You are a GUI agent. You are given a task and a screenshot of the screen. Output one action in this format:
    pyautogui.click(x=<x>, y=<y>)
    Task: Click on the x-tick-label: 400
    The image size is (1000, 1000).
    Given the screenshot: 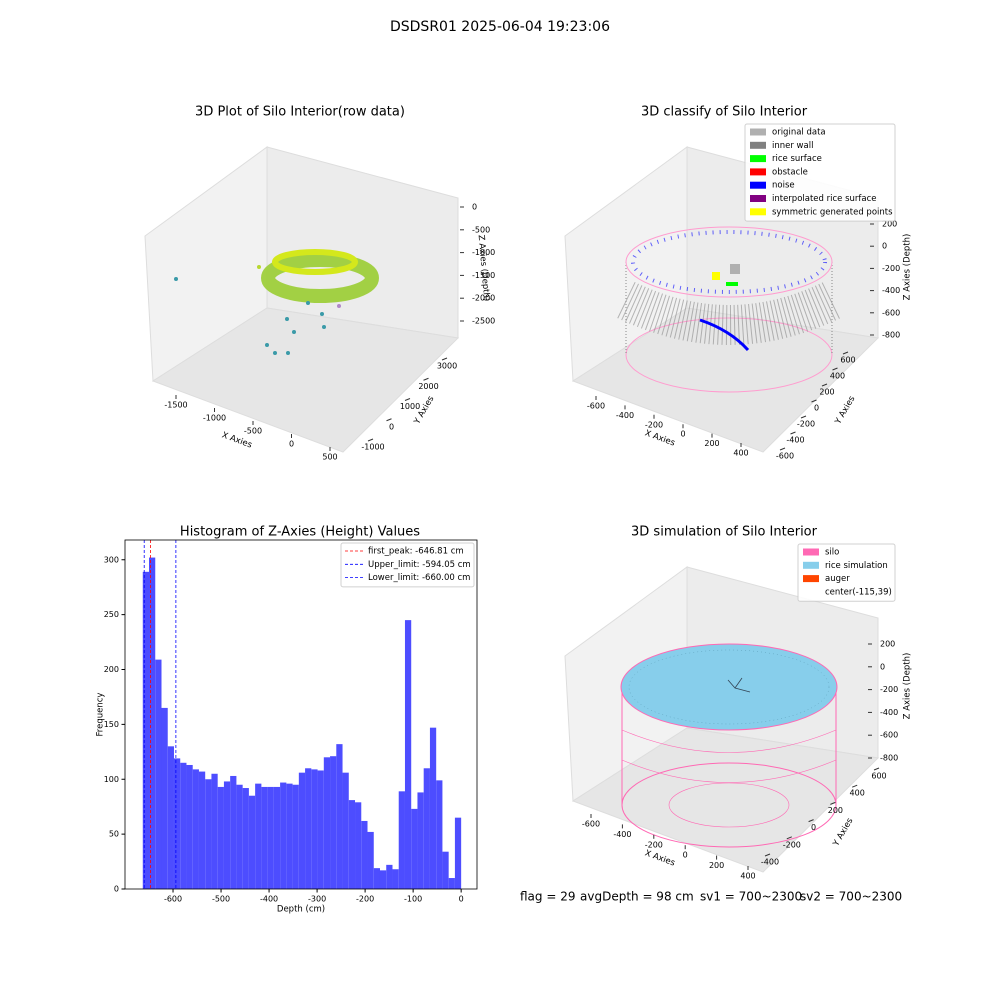 What is the action you would take?
    pyautogui.click(x=747, y=876)
    